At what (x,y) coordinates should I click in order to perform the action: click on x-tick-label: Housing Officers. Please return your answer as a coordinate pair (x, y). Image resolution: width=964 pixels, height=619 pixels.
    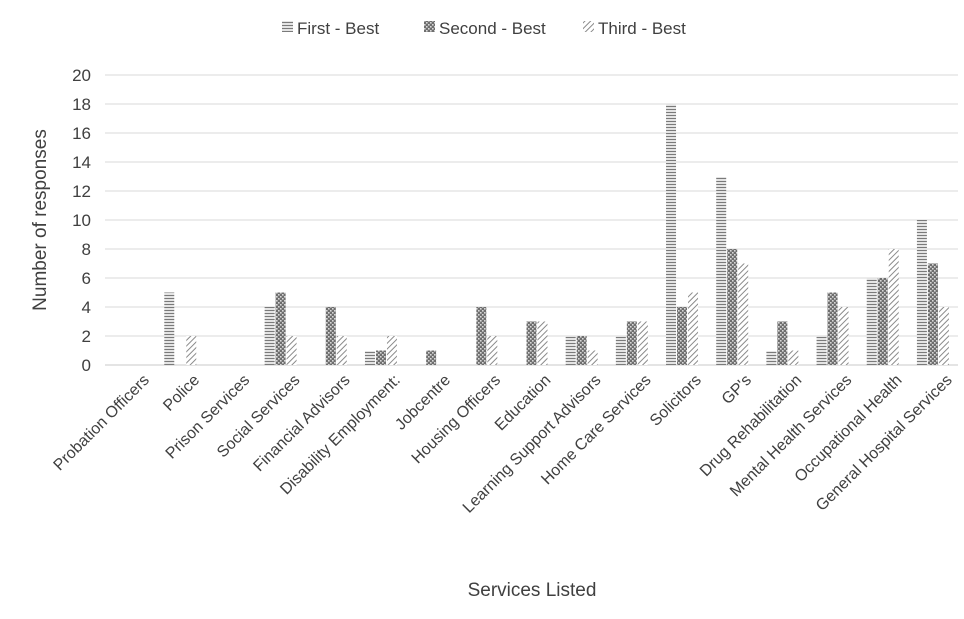
    Looking at the image, I should click on (456, 419).